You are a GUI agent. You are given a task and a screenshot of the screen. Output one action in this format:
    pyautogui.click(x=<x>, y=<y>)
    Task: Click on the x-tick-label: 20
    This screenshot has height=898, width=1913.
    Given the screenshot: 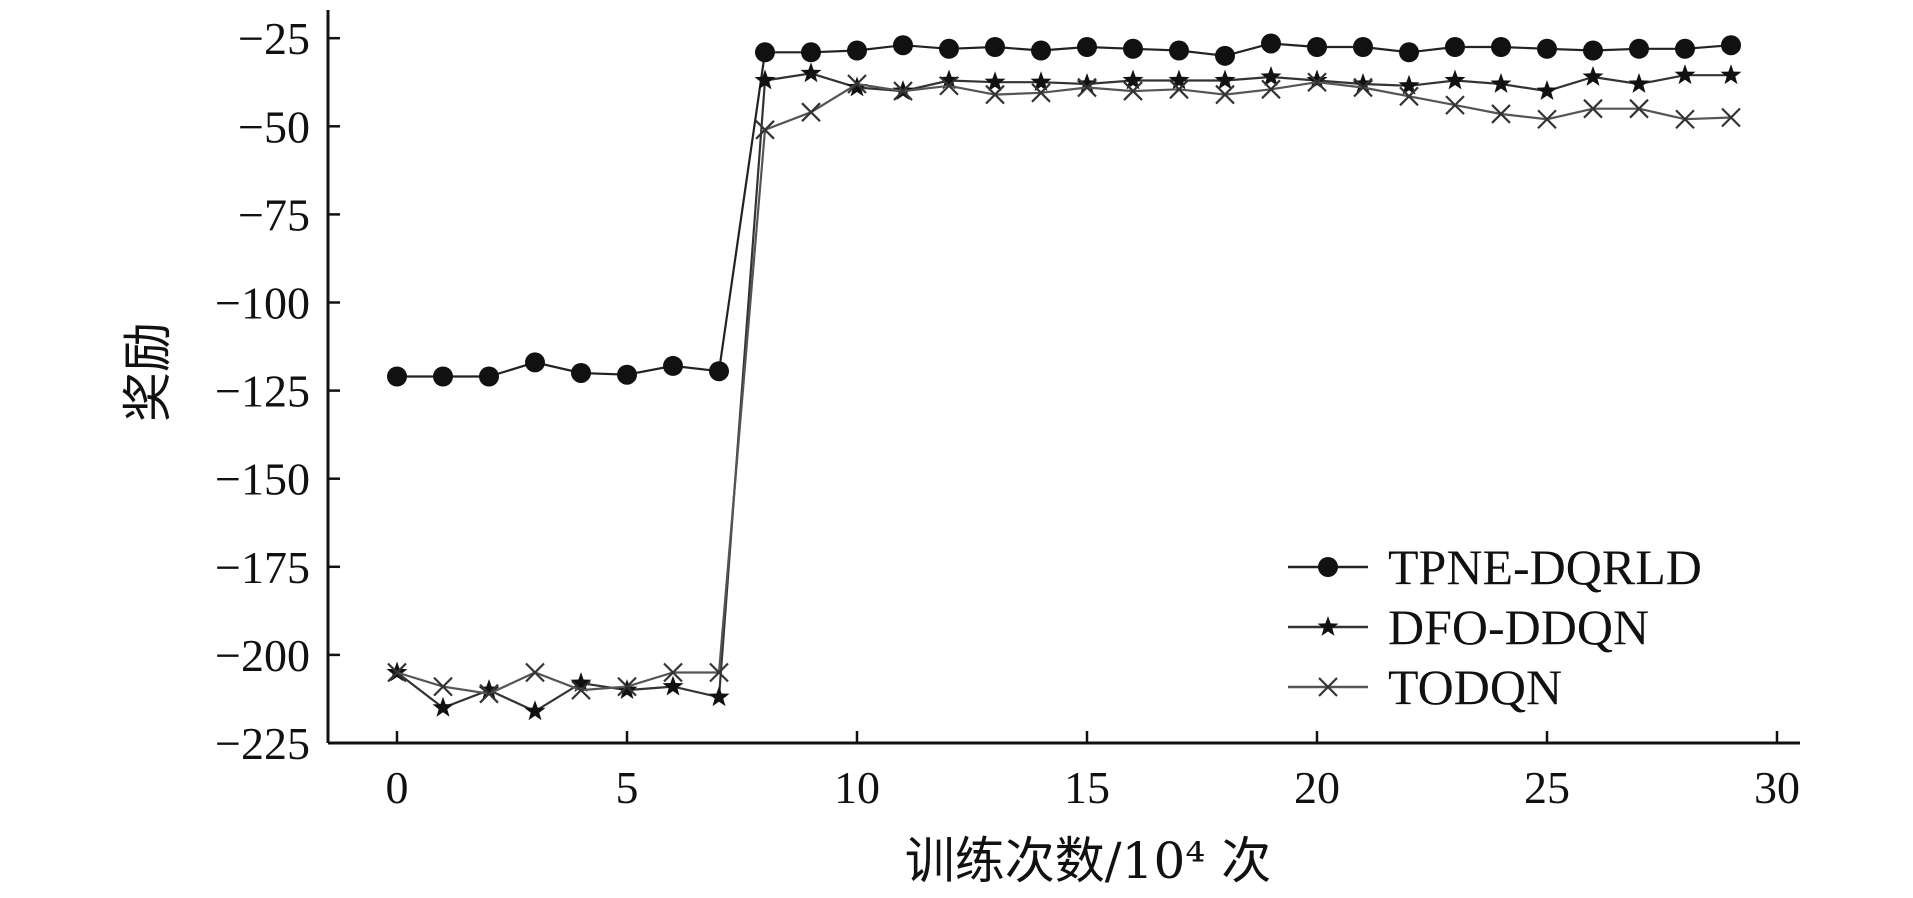 What is the action you would take?
    pyautogui.click(x=1317, y=787)
    